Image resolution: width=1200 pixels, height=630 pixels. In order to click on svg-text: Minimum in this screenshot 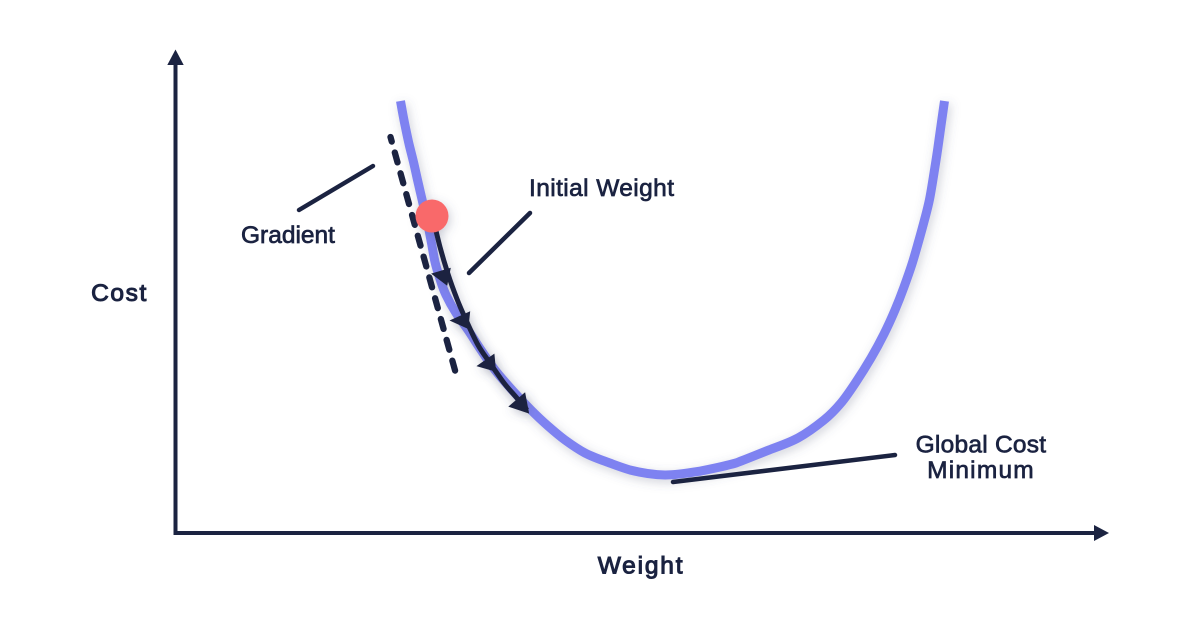, I will do `click(981, 470)`.